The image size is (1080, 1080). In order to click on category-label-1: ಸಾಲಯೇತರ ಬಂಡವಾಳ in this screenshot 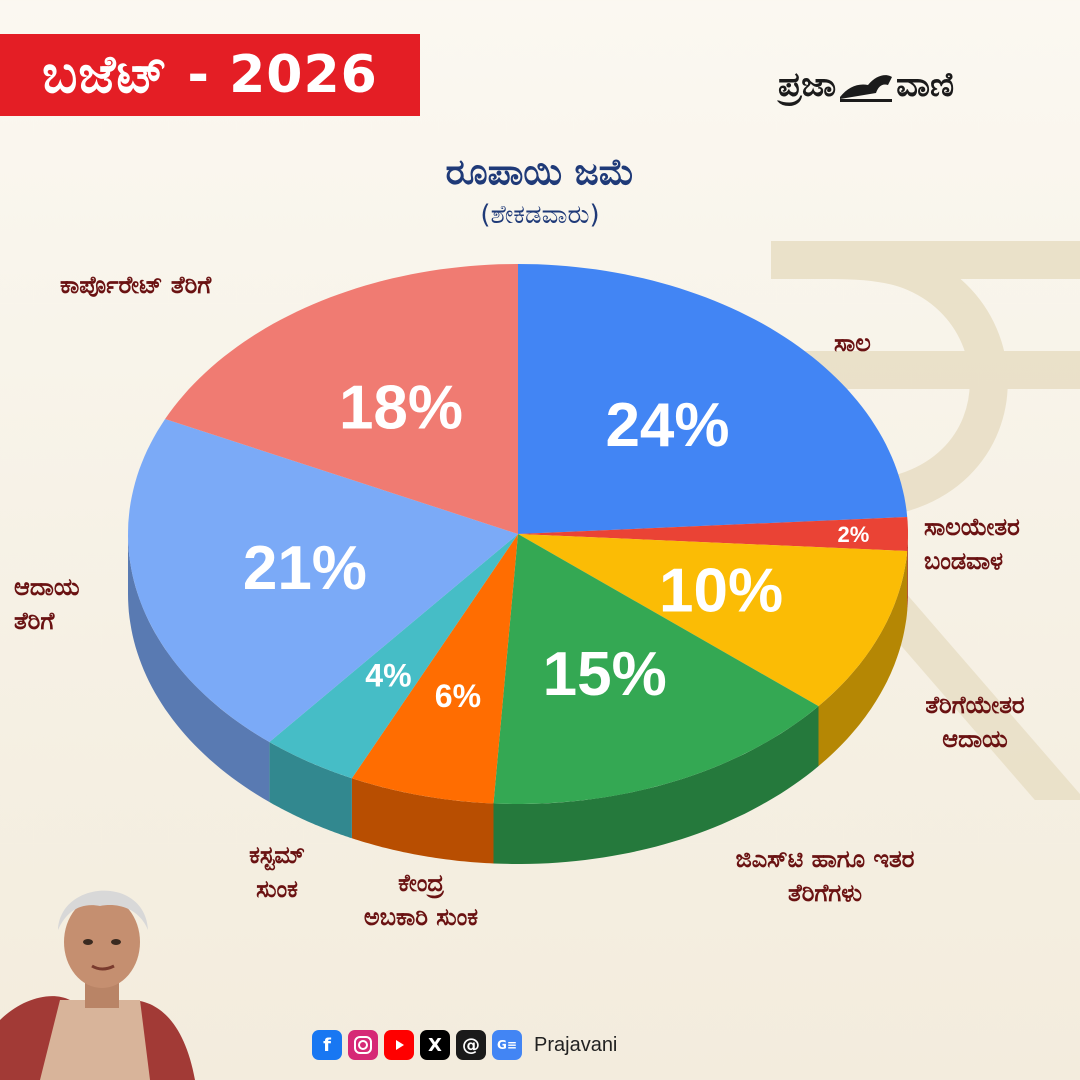, I will do `click(972, 544)`.